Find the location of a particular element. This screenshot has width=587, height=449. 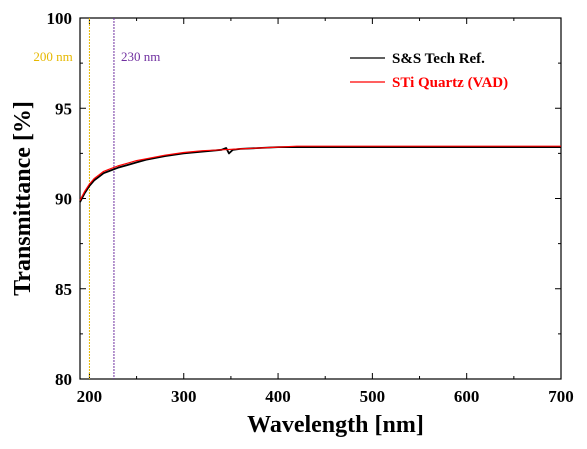

annotation-label: 230 nm is located at coordinates (140, 56).